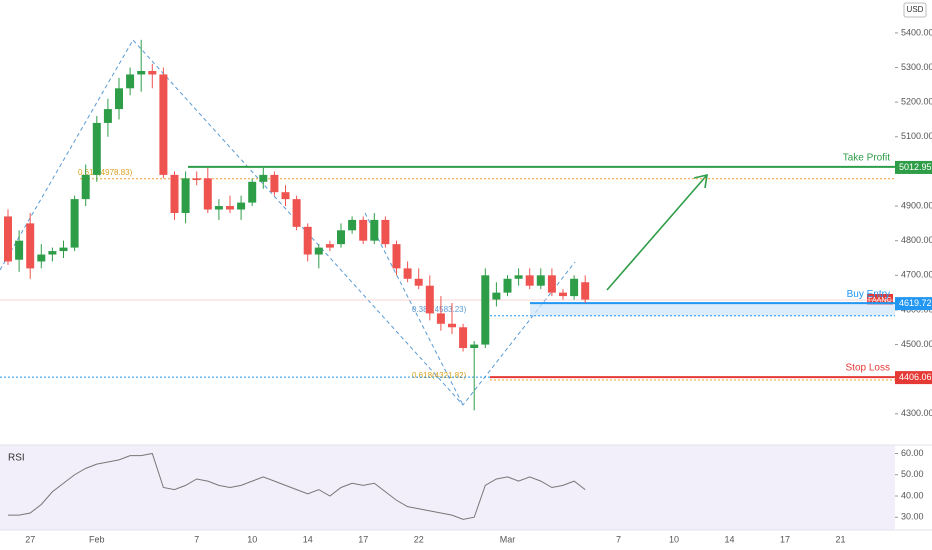 The width and height of the screenshot is (932, 550). What do you see at coordinates (866, 158) in the screenshot?
I see `level-label: Take Profit` at bounding box center [866, 158].